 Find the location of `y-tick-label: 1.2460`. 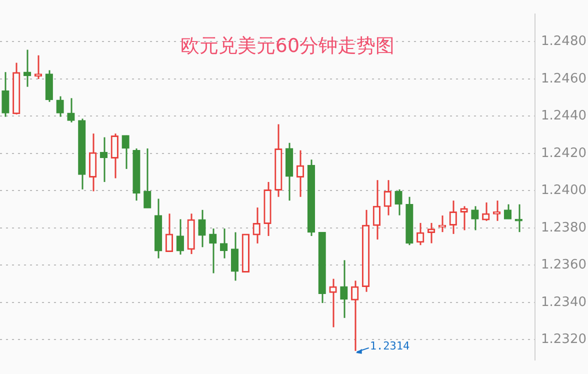

y-tick-label: 1.2460 is located at coordinates (563, 78).